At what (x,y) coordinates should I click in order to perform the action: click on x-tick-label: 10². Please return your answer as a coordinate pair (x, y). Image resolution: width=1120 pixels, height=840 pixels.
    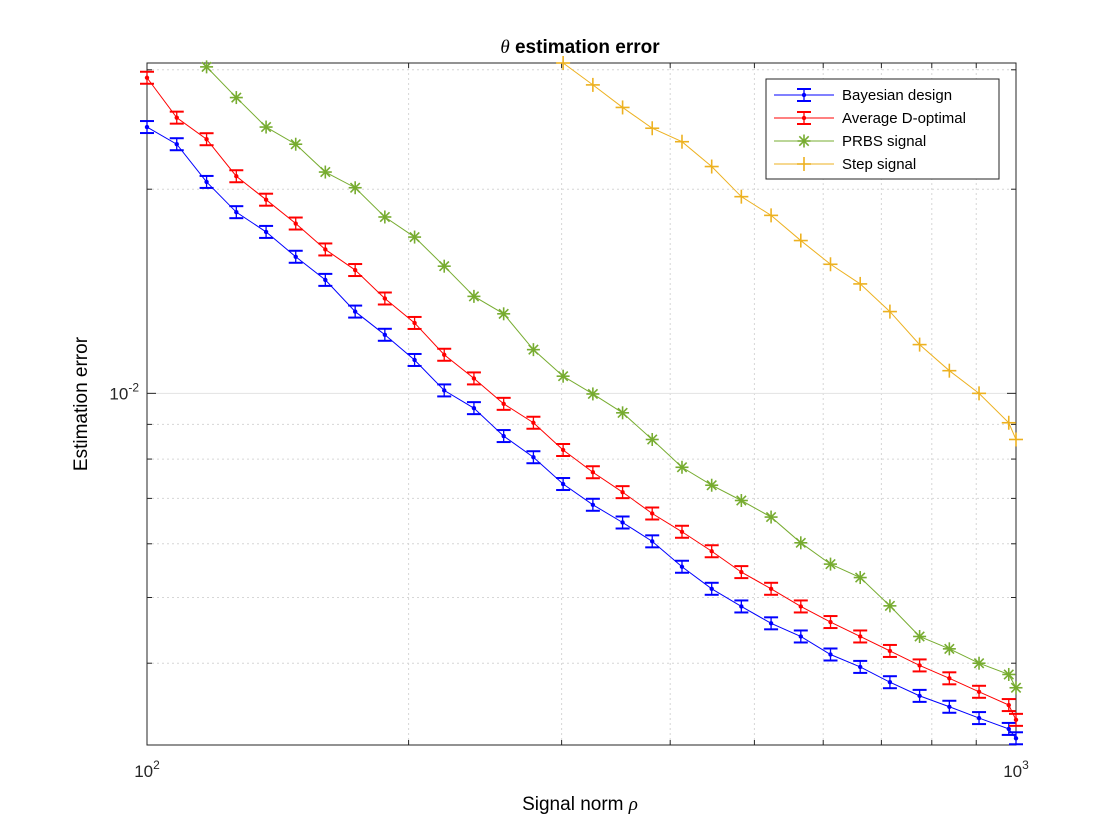
    Looking at the image, I should click on (147, 769).